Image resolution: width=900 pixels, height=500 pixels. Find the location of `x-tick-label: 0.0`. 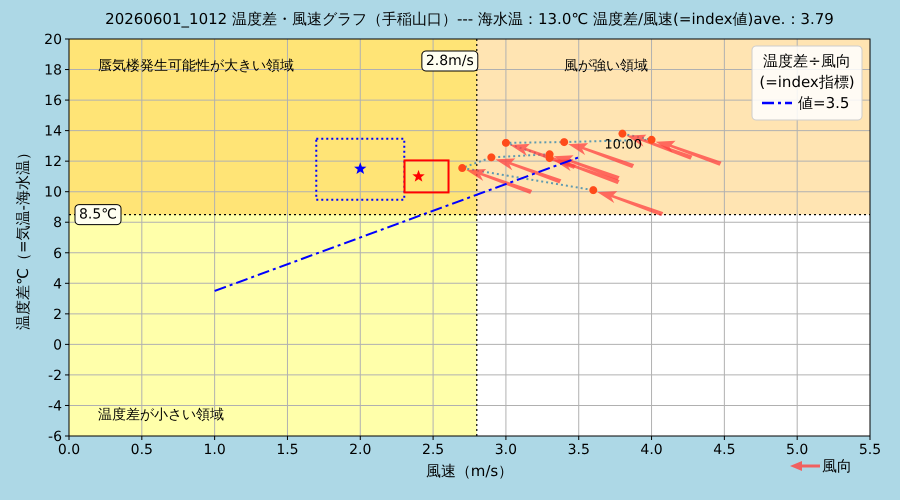

x-tick-label: 0.0 is located at coordinates (69, 450).